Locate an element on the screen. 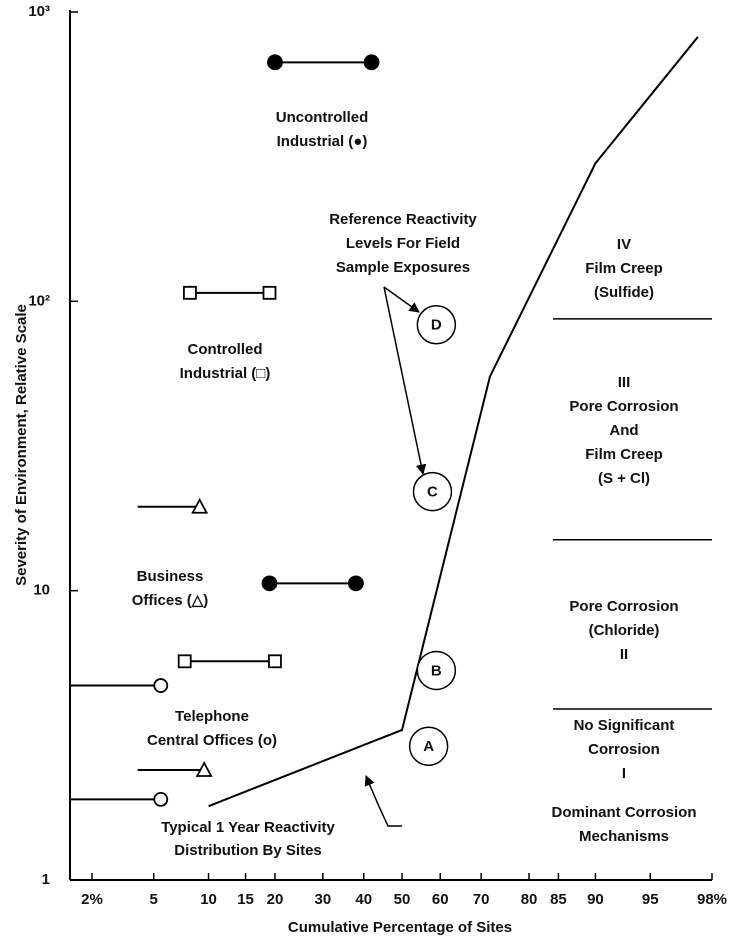 Image resolution: width=733 pixels, height=943 pixels. x-tick-label: 20 is located at coordinates (275, 899).